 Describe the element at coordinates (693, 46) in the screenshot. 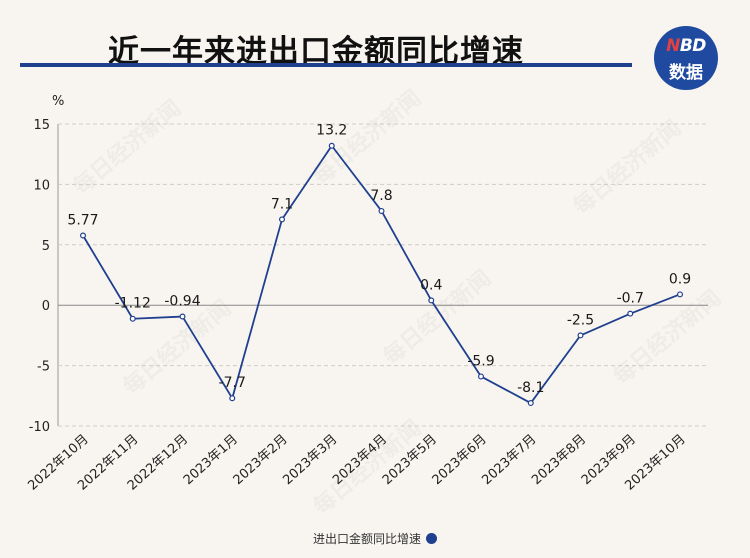

I see `logo-letters-bd: BD` at that location.